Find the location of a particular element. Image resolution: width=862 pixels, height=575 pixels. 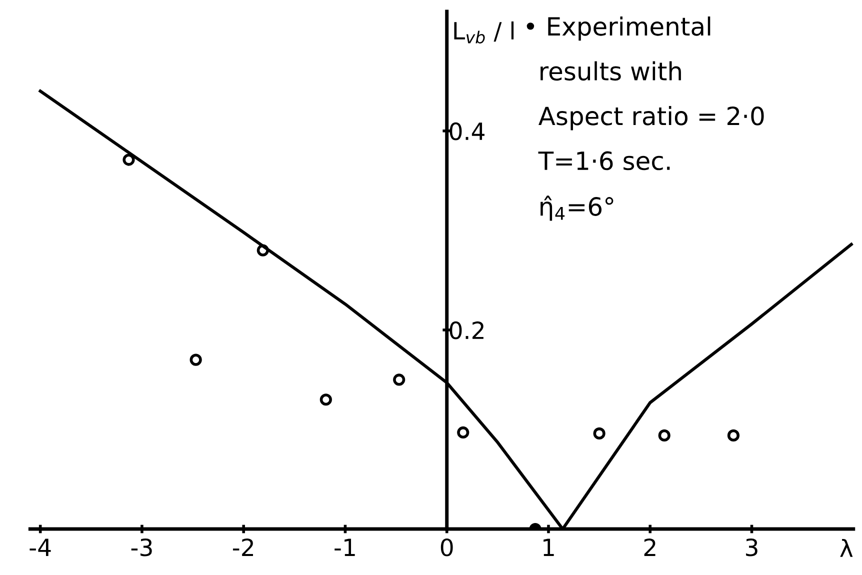

annotation: η̂$_{4}$=6° is located at coordinates (577, 208).